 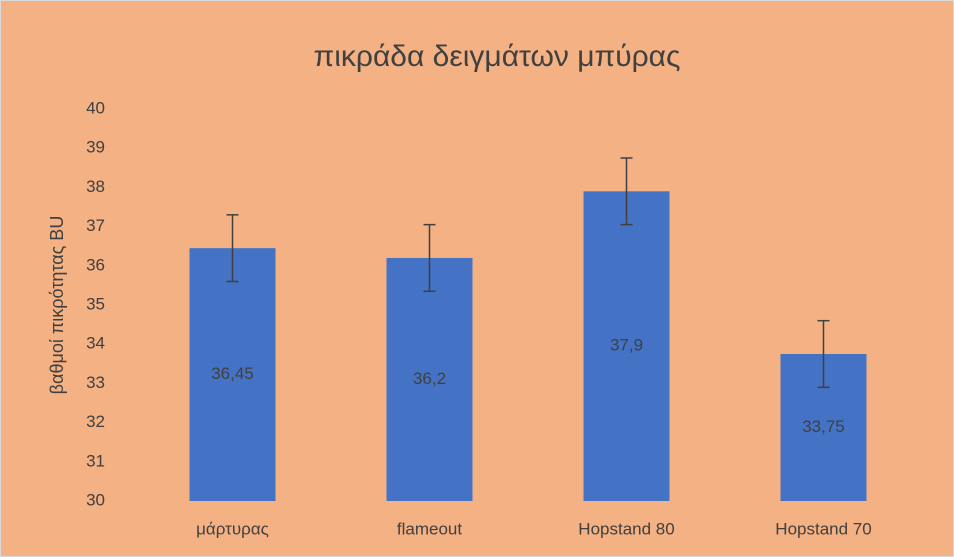 I want to click on y-axis-label: βαθμοί πικρότητας BU, so click(x=57, y=305).